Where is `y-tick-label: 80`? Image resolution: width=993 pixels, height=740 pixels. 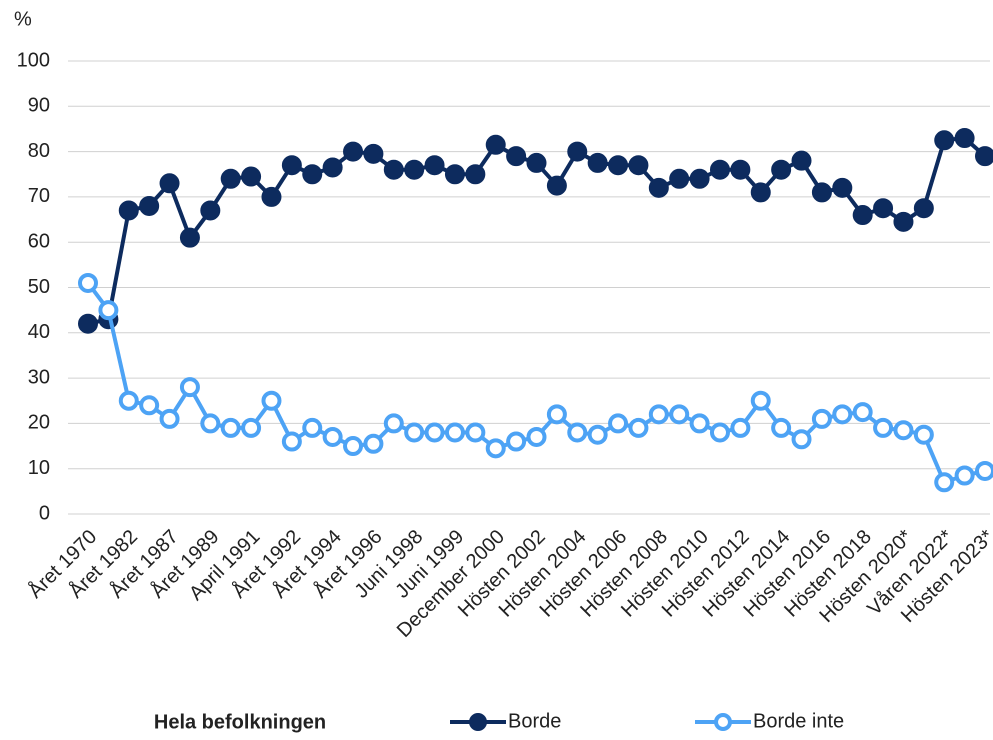 y-tick-label: 80 is located at coordinates (39, 151).